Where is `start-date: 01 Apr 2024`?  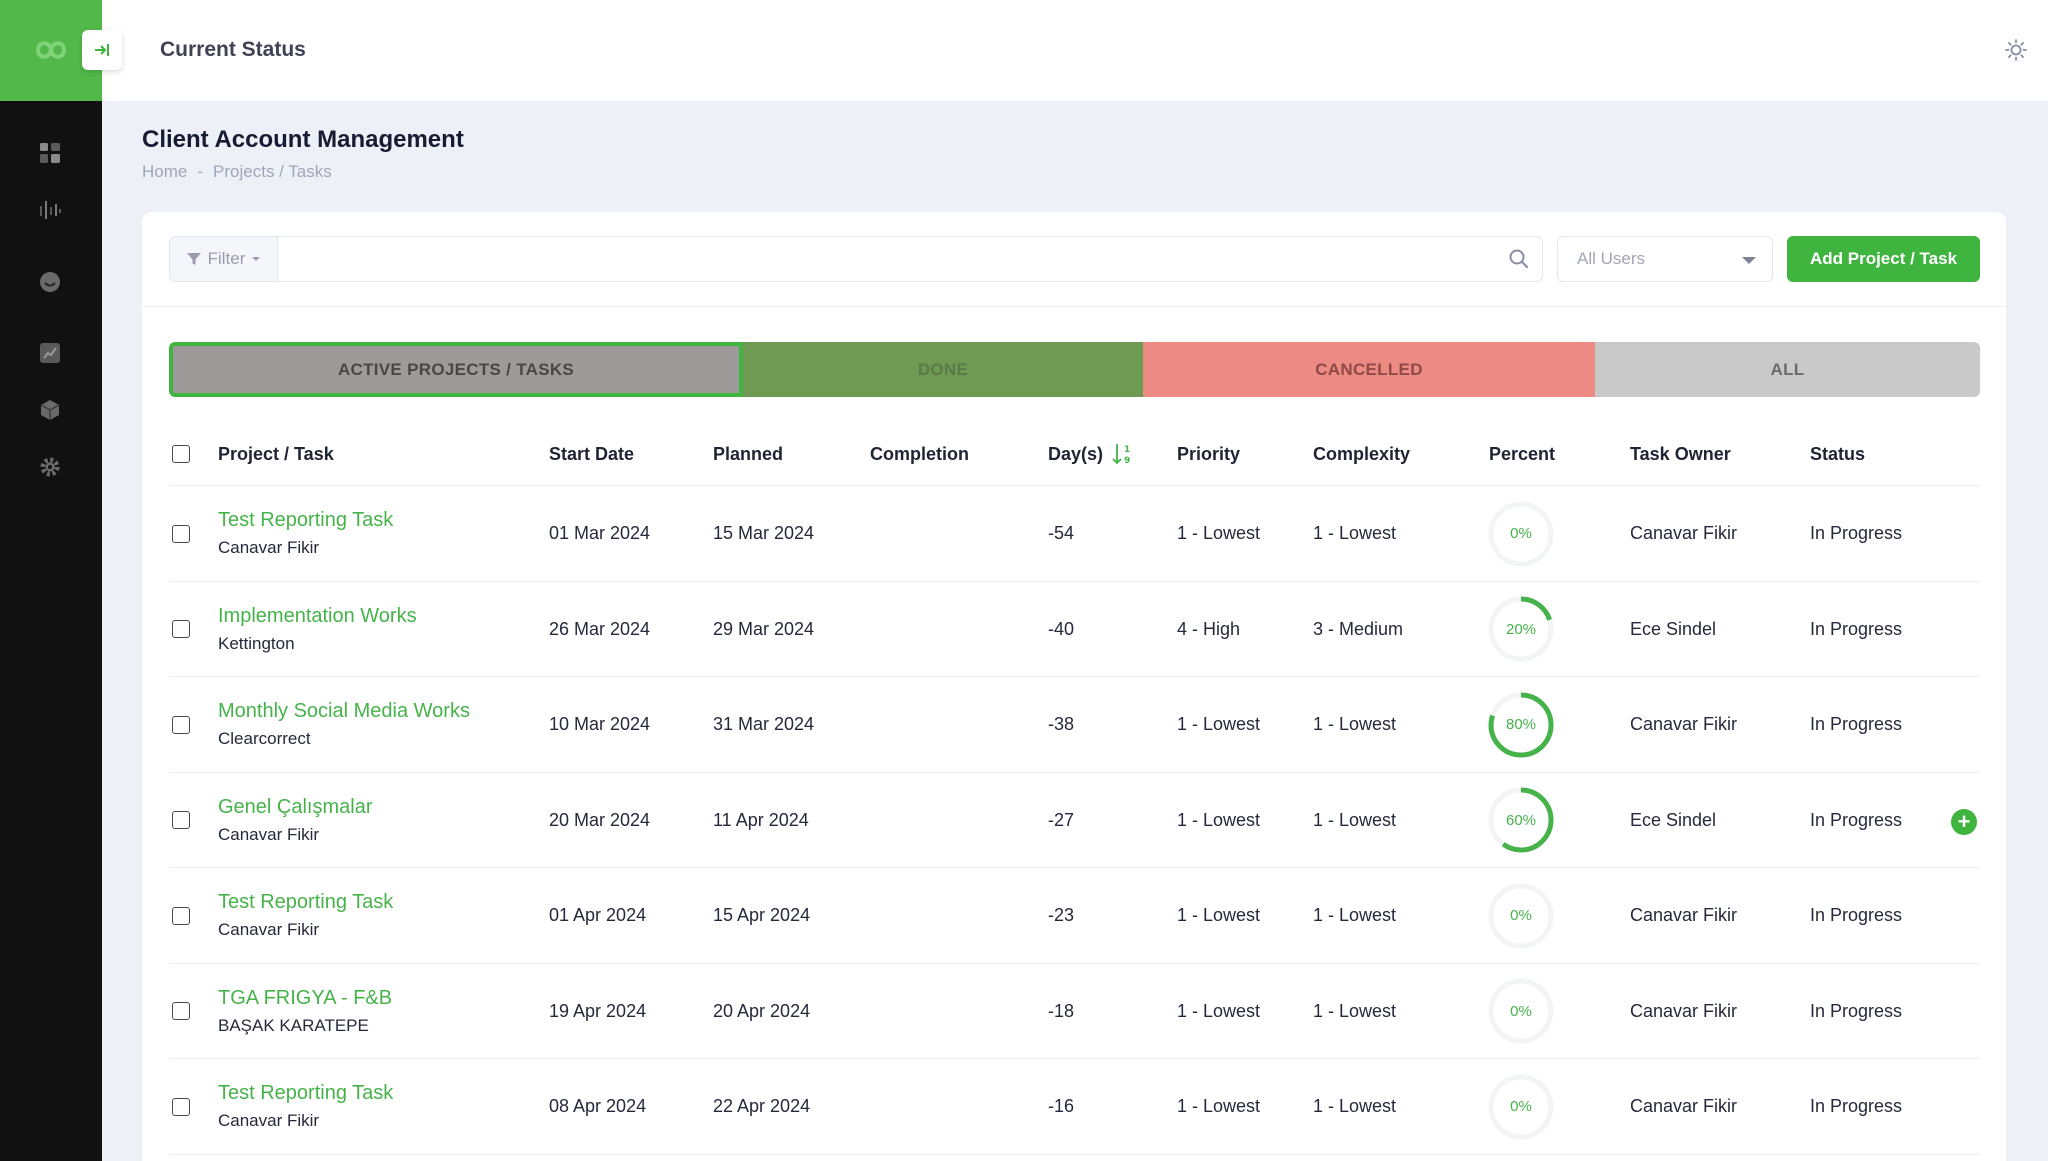 start-date: 01 Apr 2024 is located at coordinates (598, 915).